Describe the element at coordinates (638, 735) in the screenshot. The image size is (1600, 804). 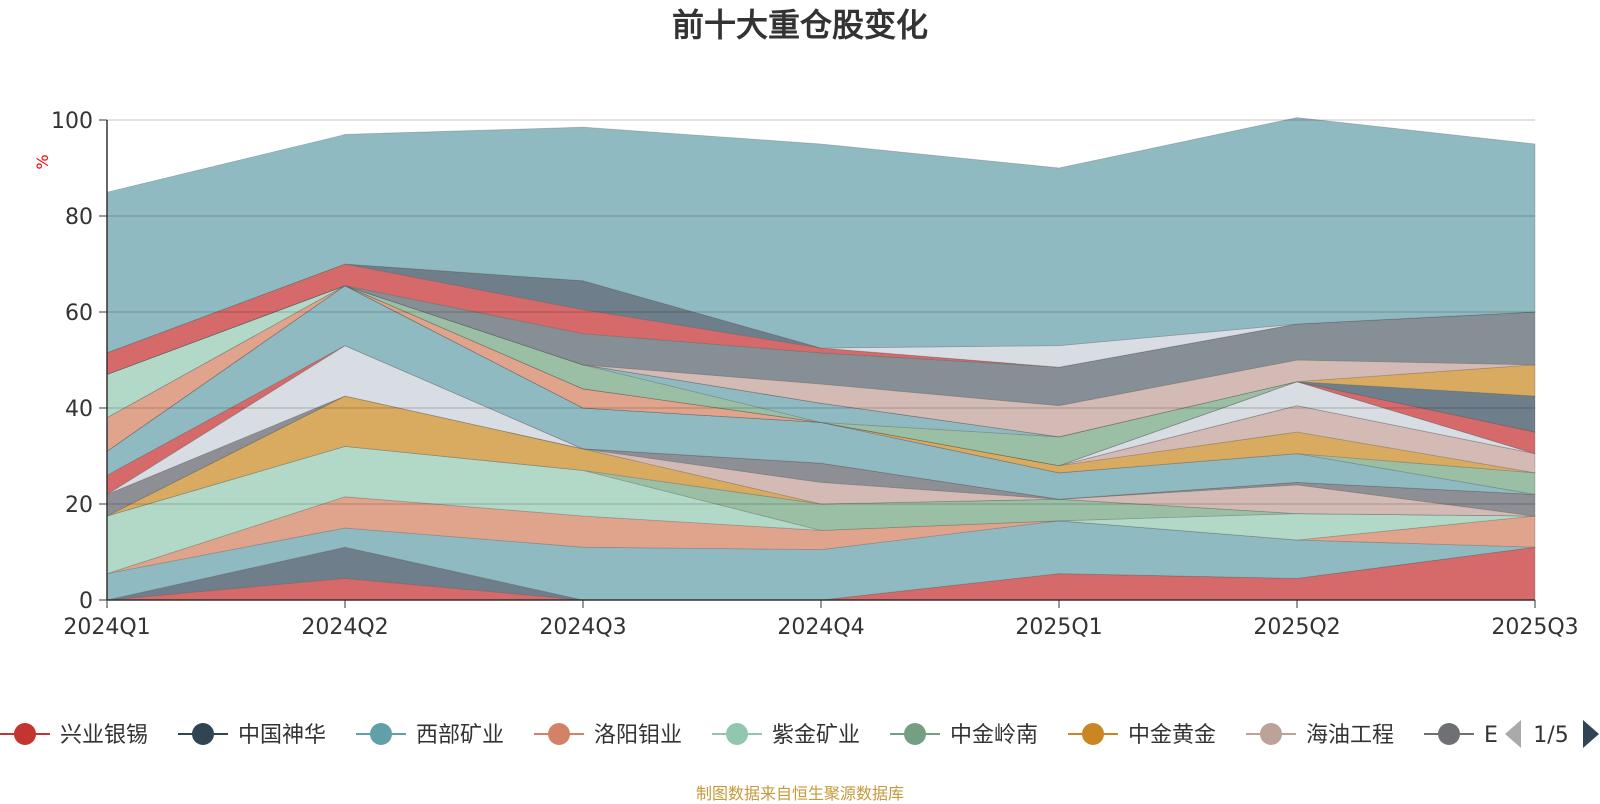
I see `legend-label-4: 洛阳钼业` at that location.